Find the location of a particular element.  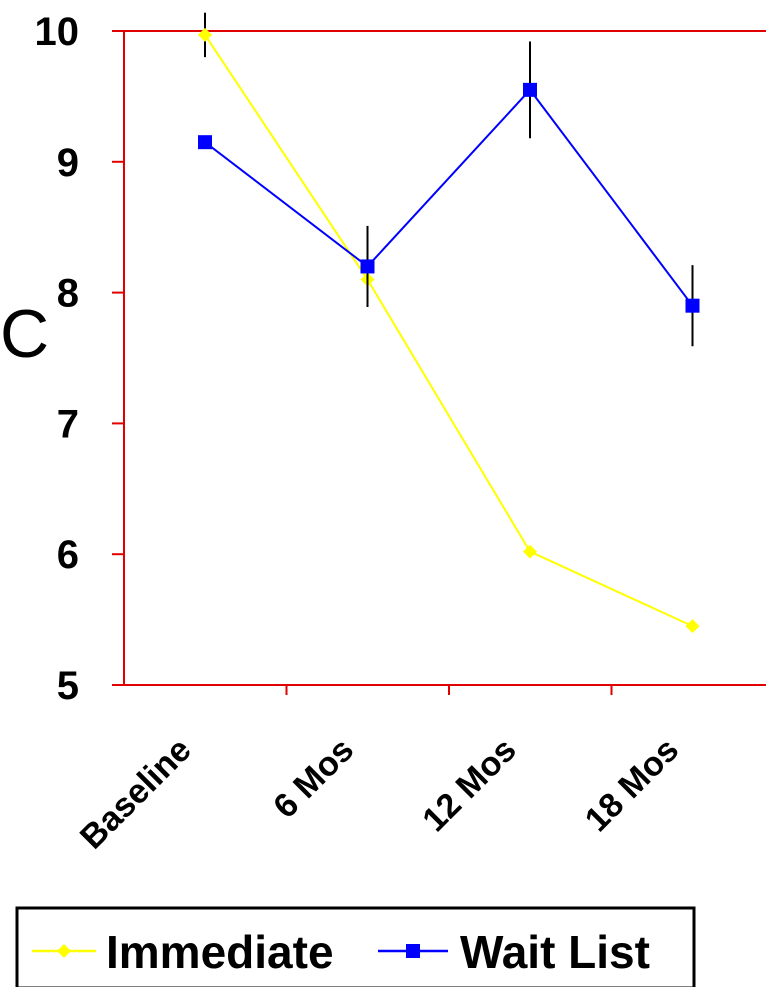

legend: Immediate Wait List is located at coordinates (355, 946).